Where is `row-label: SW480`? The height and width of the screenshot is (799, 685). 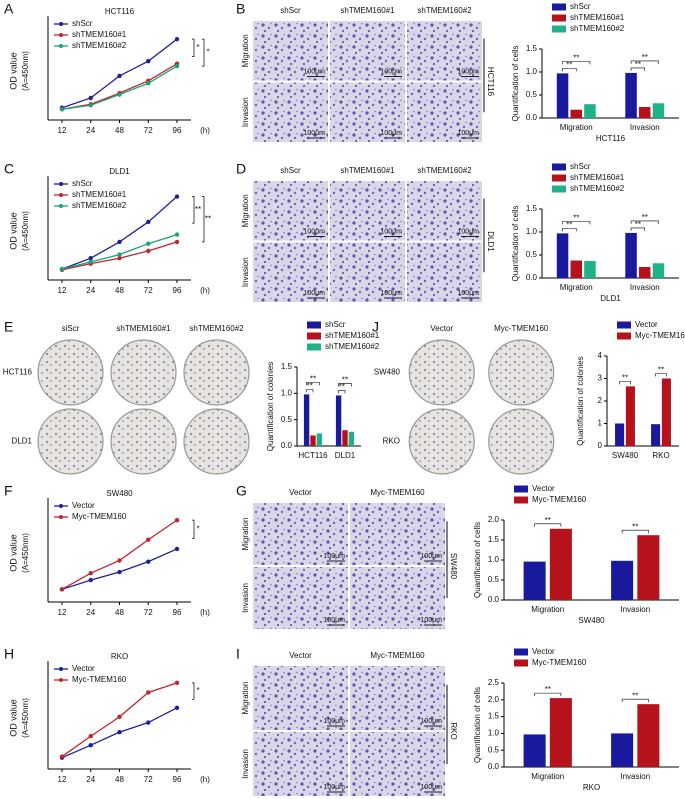
row-label: SW480 is located at coordinates (387, 372).